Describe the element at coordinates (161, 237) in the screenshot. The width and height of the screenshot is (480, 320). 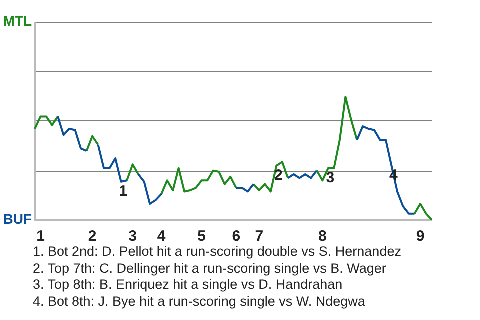
I see `x-tick-label: 4` at that location.